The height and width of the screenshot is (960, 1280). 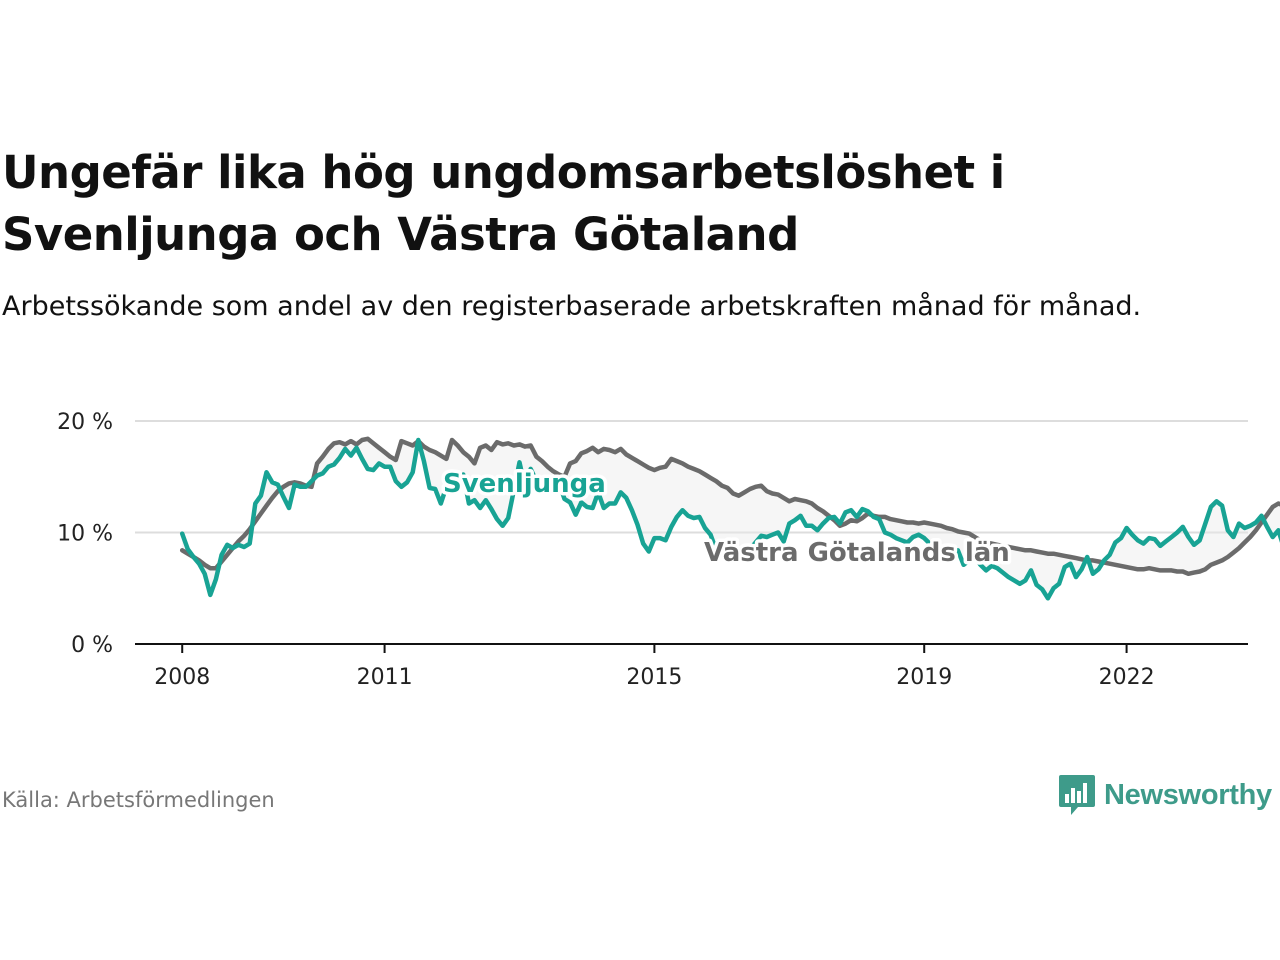 I want to click on y-tick-label-20: 20 %, so click(x=85, y=422).